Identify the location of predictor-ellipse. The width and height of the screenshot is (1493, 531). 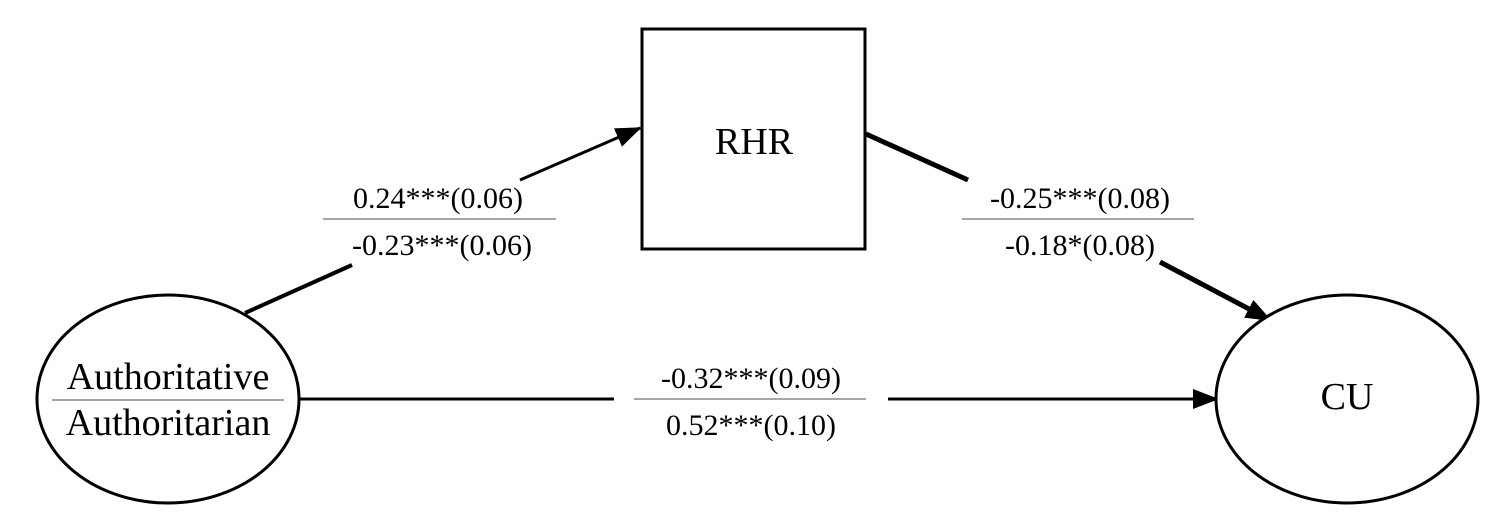
(168, 399).